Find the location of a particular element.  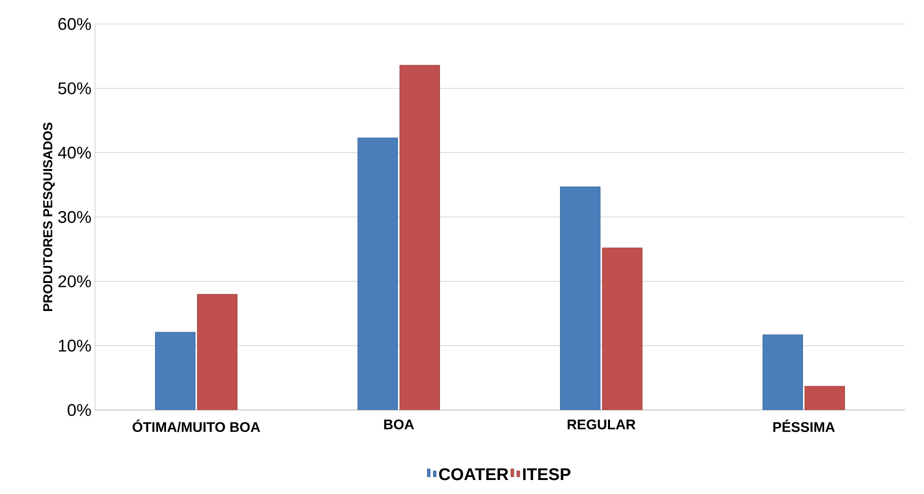

y-tick-label: 30% is located at coordinates (74, 216).